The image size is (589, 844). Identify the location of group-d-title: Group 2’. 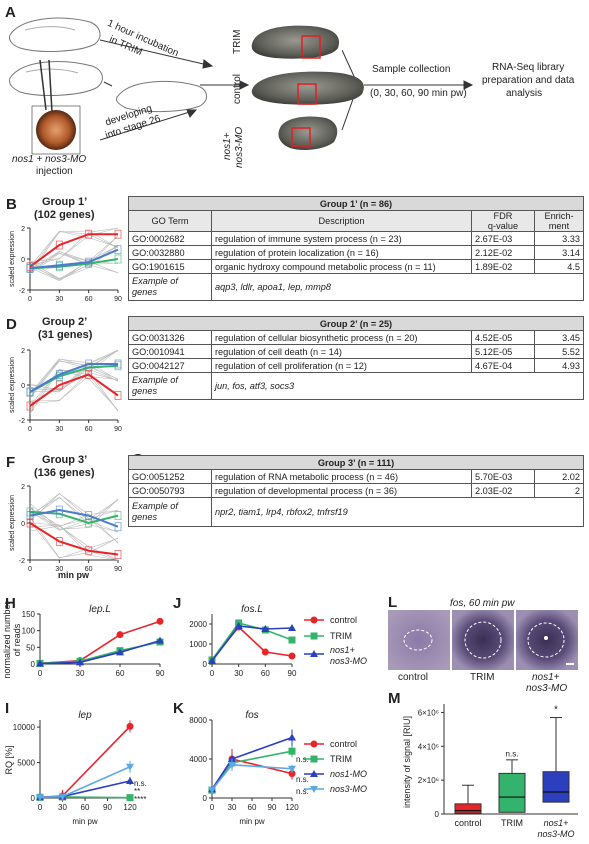
(65, 322).